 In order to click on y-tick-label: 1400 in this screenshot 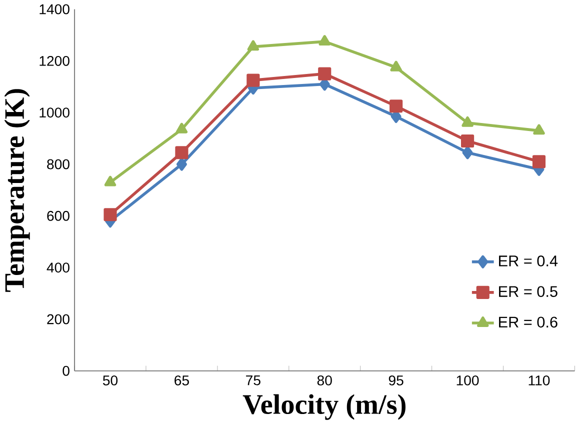, I will do `click(55, 9)`.